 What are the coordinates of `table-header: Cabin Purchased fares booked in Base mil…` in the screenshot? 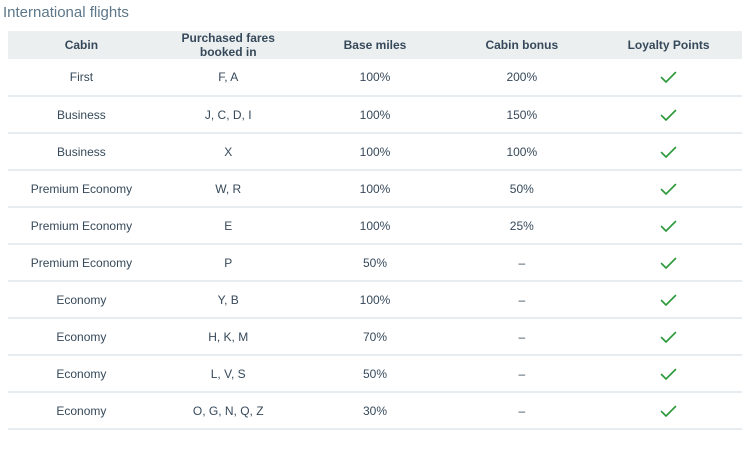 It's located at (375, 45).